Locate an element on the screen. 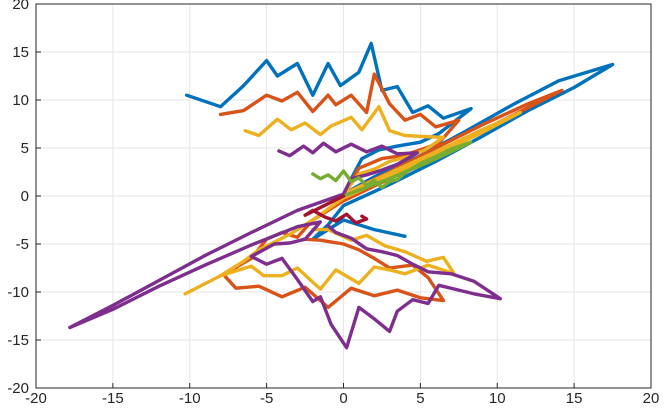 The image size is (666, 408). y-tick-label: -20 is located at coordinates (18, 388).